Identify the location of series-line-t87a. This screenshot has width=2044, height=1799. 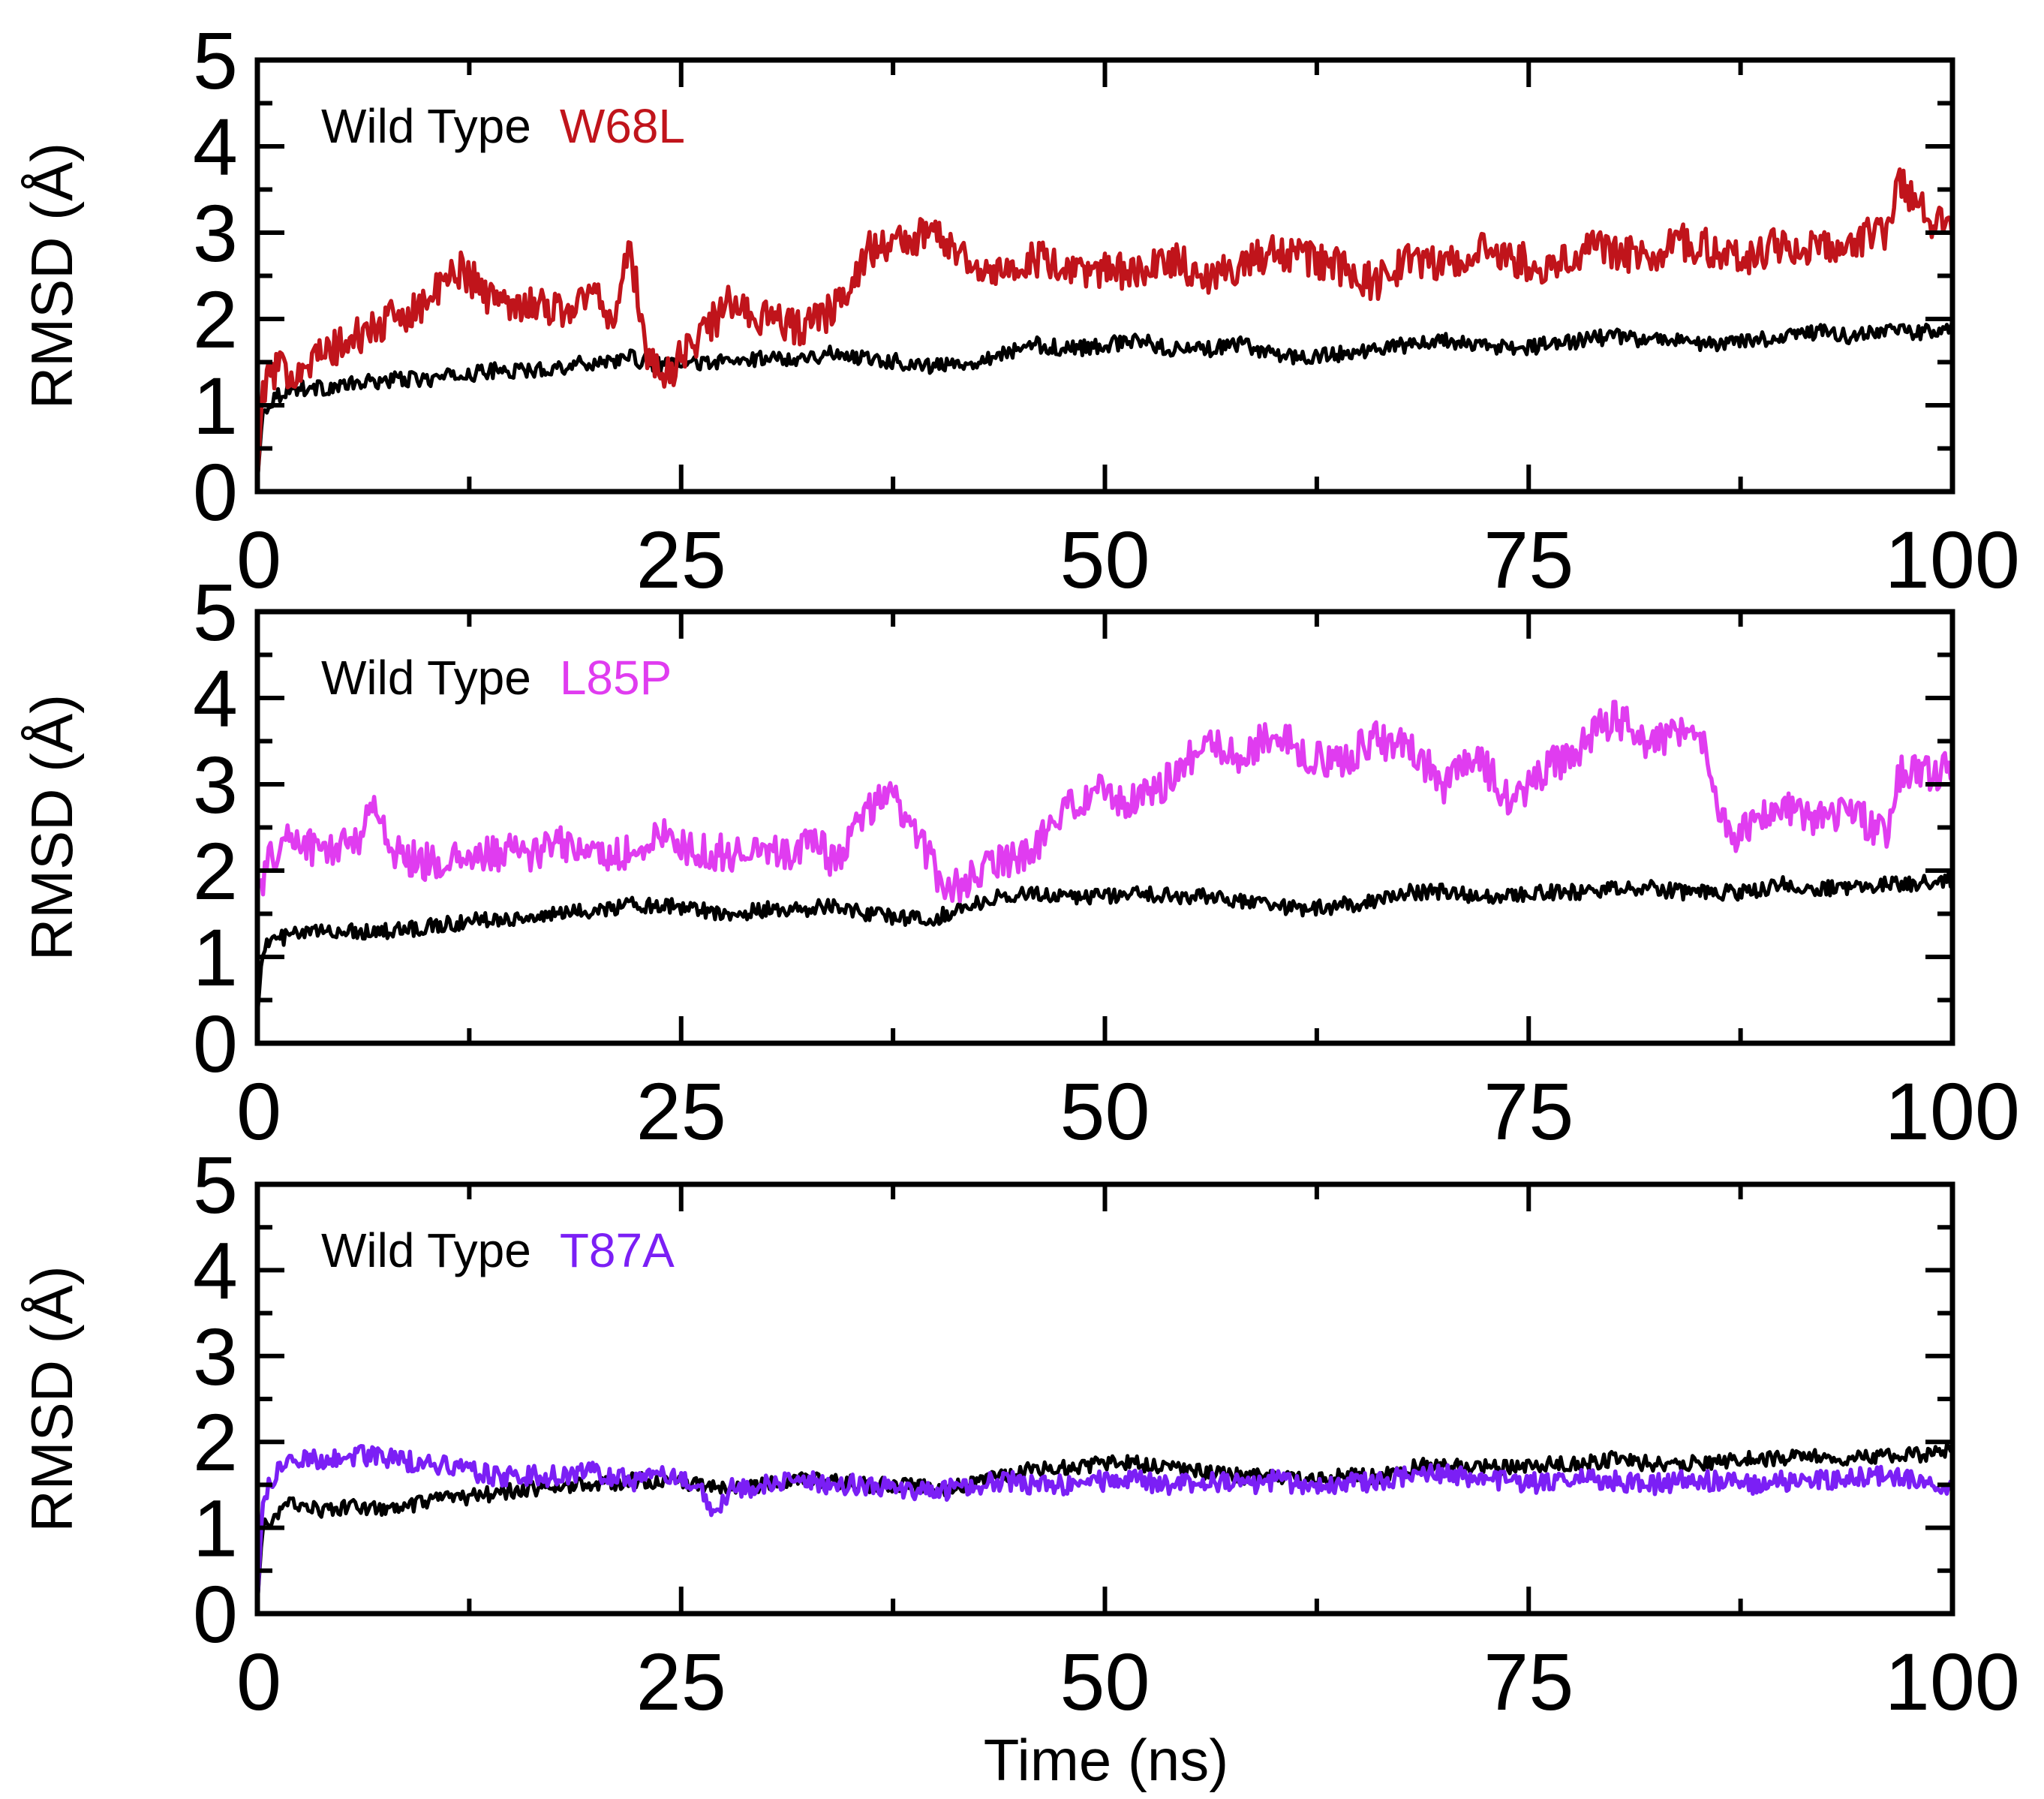
(1105, 1524).